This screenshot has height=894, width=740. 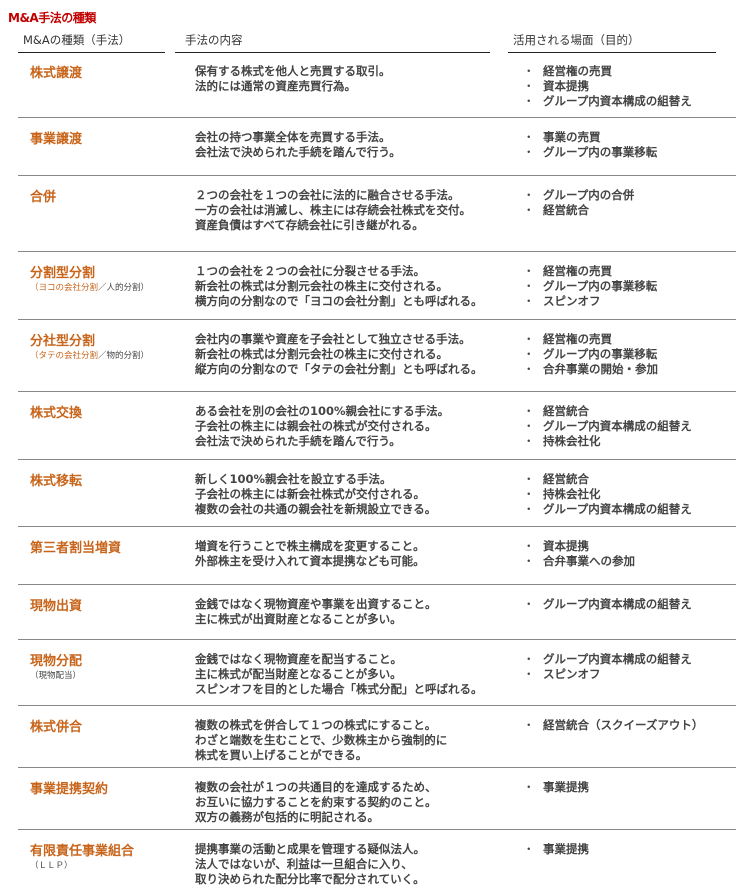 What do you see at coordinates (77, 40) in the screenshot?
I see `header-label: M&Aの種類（手法）` at bounding box center [77, 40].